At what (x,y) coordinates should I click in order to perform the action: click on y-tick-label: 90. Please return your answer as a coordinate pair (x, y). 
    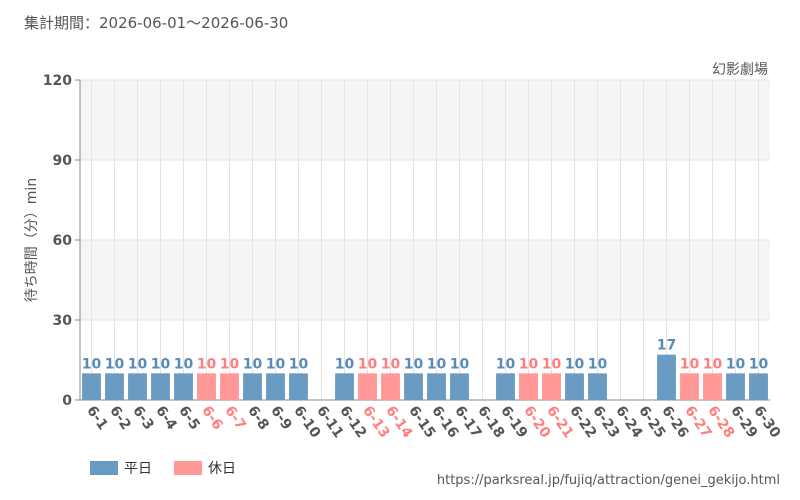
    Looking at the image, I should click on (63, 161).